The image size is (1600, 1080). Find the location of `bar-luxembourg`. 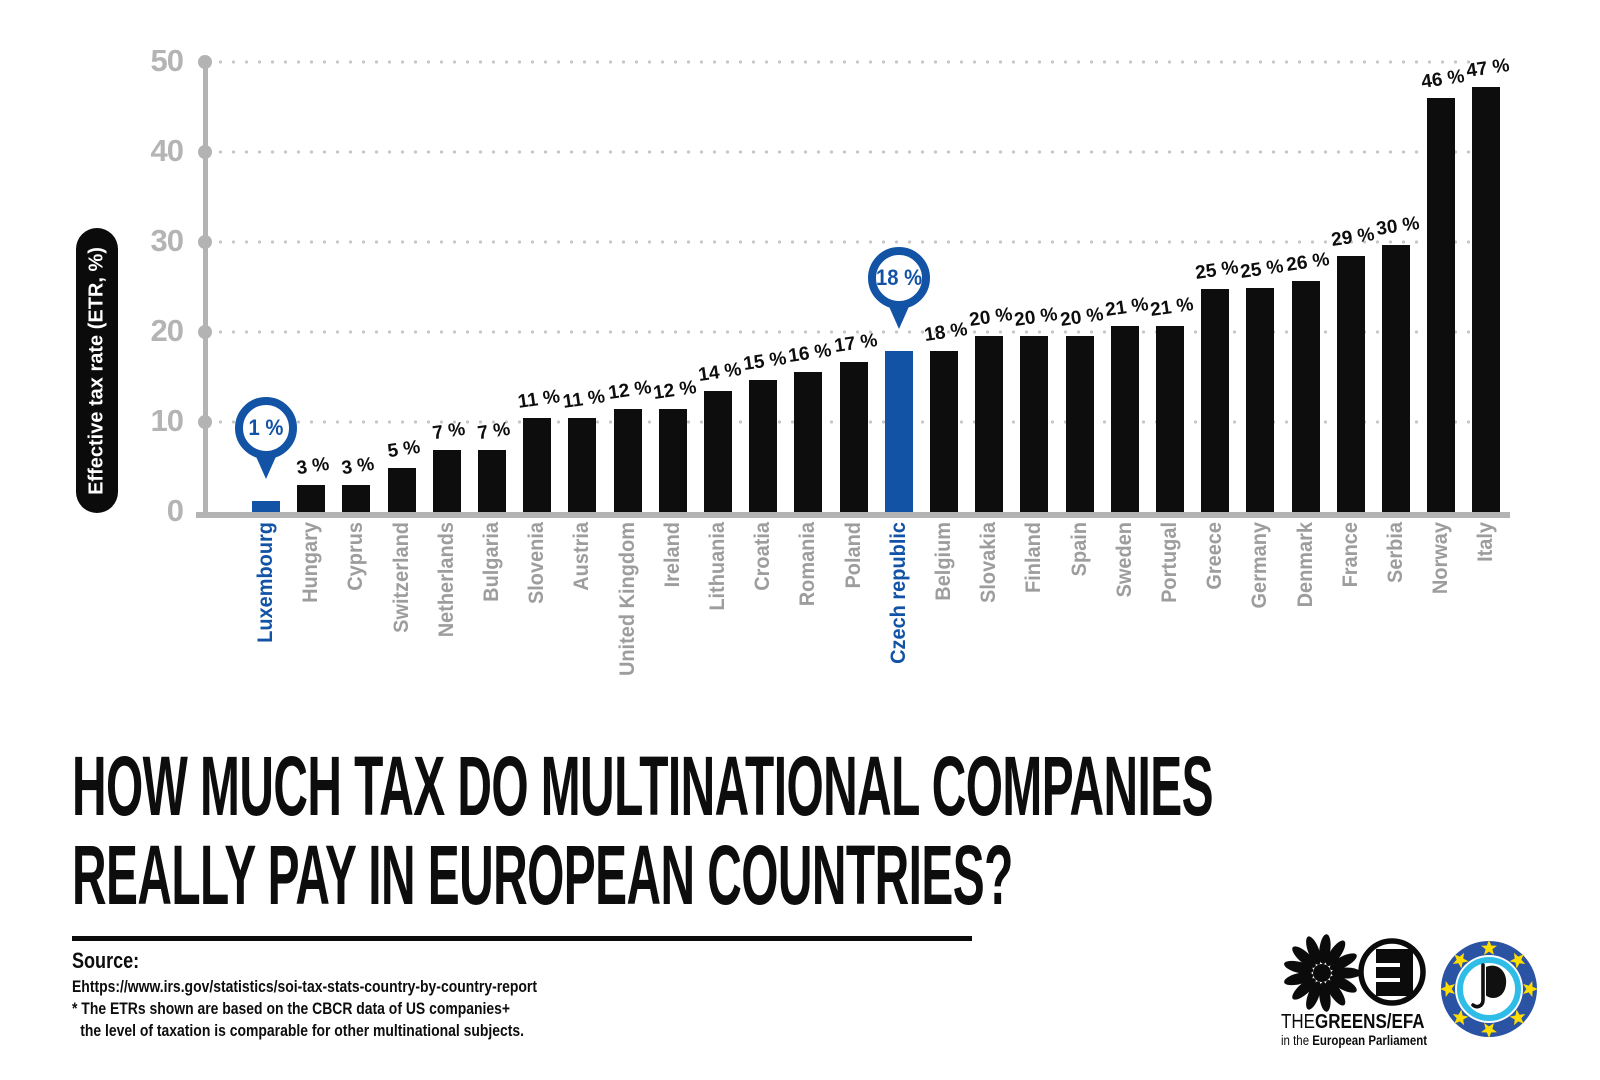

bar-luxembourg is located at coordinates (266, 506).